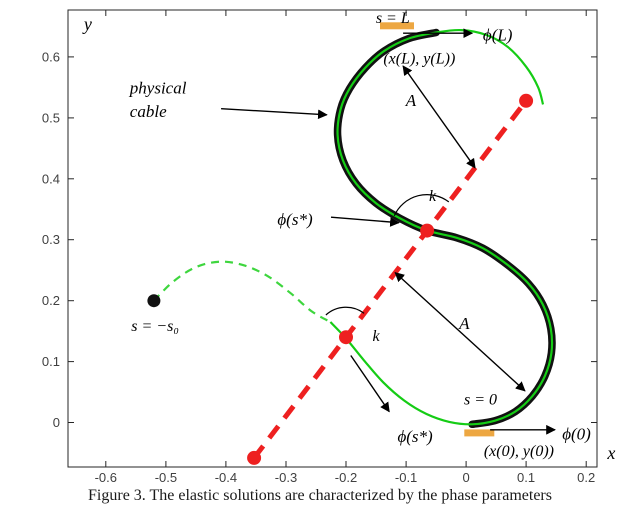 The image size is (640, 512). What do you see at coordinates (576, 434) in the screenshot?
I see `label-phi-0: ϕ(0)` at bounding box center [576, 434].